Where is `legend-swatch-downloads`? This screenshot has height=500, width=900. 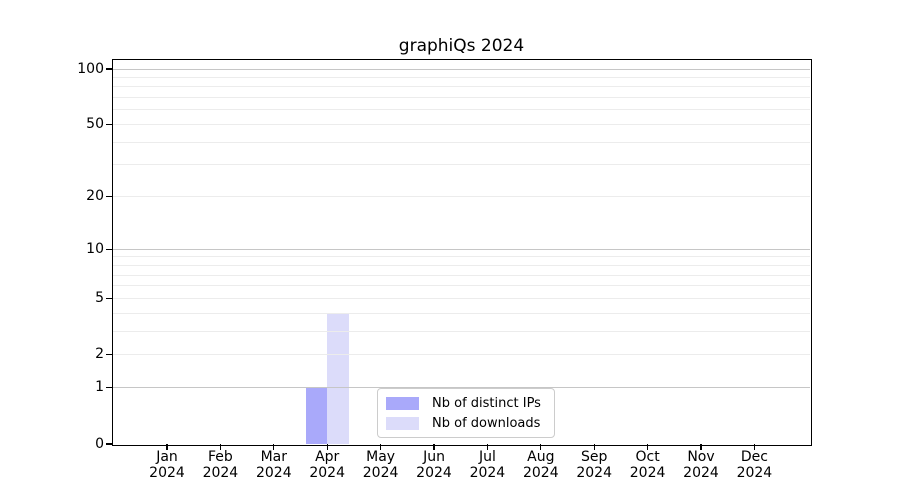
legend-swatch-downloads is located at coordinates (402, 423).